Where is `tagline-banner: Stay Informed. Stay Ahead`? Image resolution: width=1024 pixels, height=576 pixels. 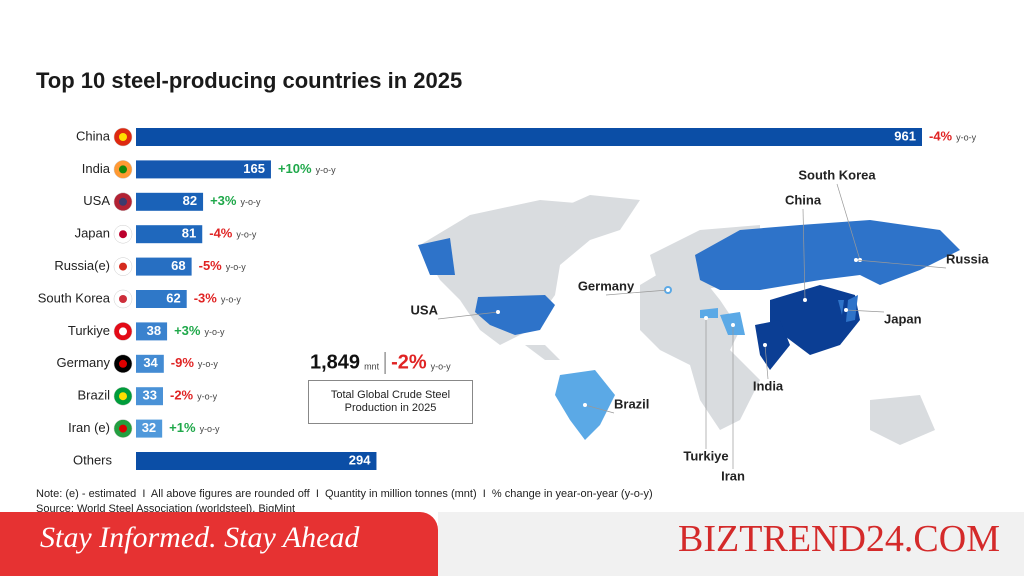
tagline-banner: Stay Informed. Stay Ahead is located at coordinates (219, 544).